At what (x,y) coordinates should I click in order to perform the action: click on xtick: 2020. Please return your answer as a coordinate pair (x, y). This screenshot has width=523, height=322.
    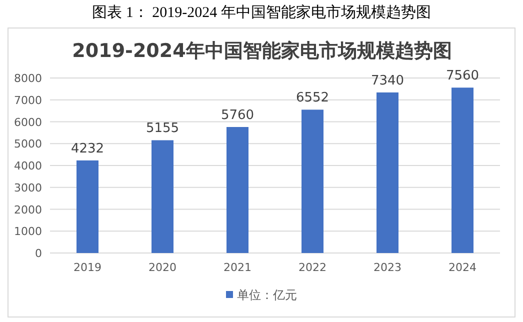
    Looking at the image, I should click on (162, 267).